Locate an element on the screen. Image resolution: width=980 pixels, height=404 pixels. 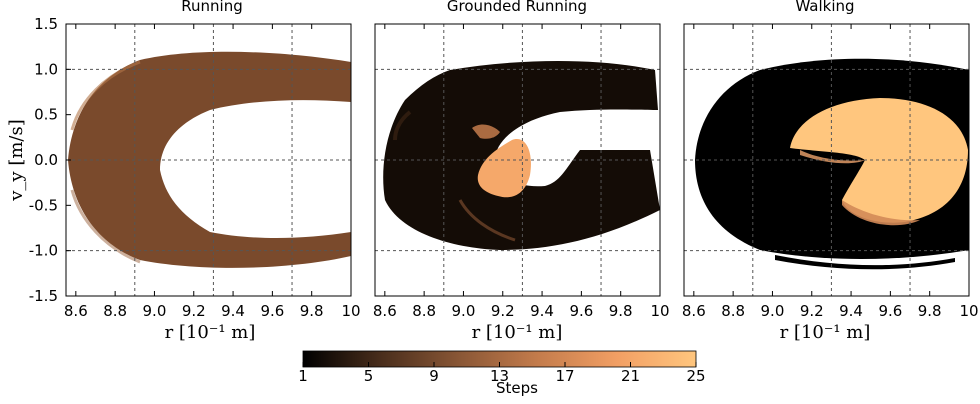
colorbar-tick-label: 13 is located at coordinates (499, 376).